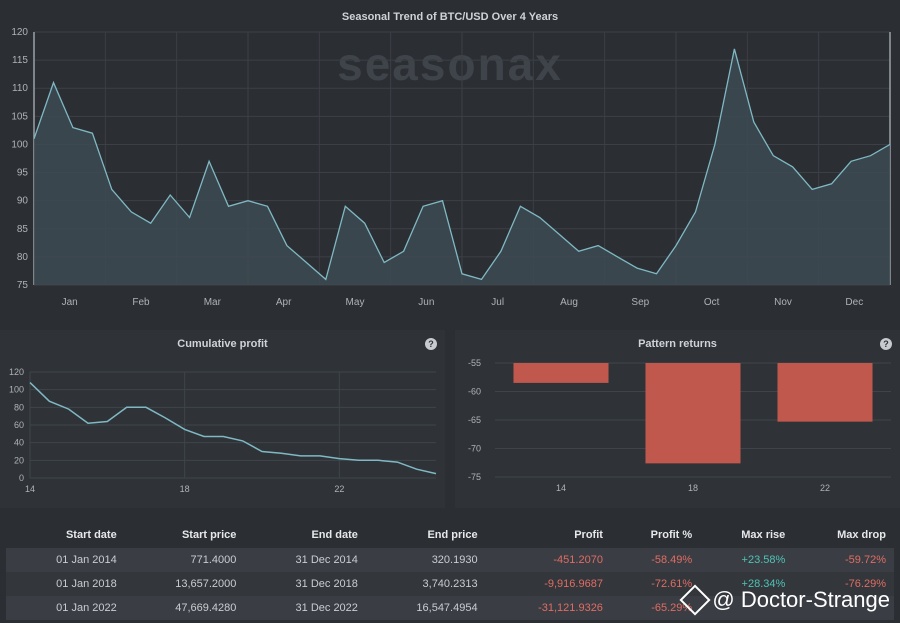 The image size is (900, 623). Describe the element at coordinates (474, 449) in the screenshot. I see `y-tick-label: -70` at that location.